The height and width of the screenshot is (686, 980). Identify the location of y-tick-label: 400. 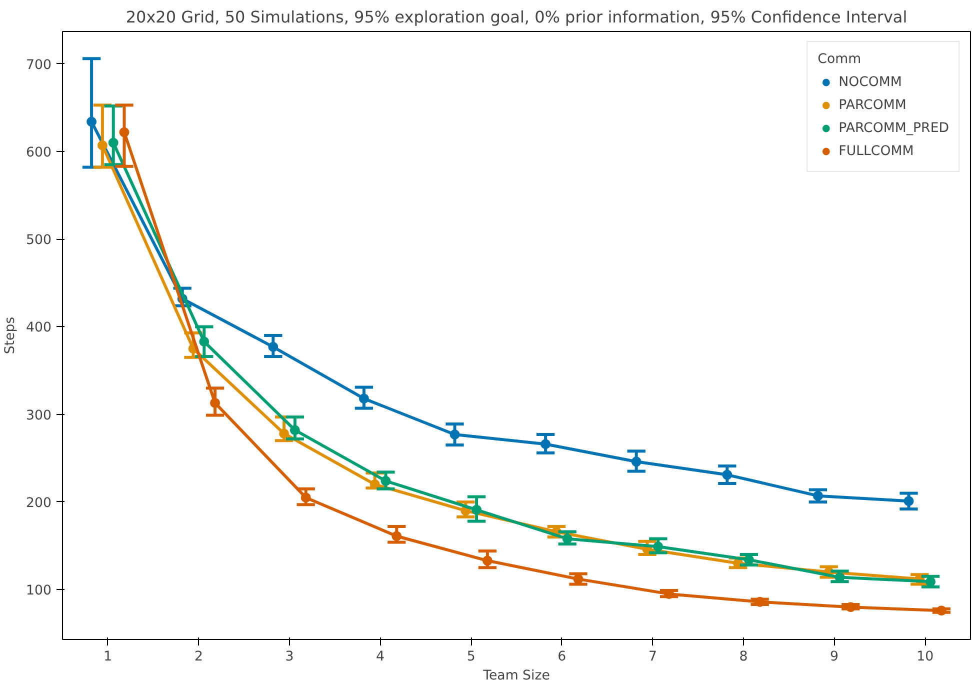
(39, 328).